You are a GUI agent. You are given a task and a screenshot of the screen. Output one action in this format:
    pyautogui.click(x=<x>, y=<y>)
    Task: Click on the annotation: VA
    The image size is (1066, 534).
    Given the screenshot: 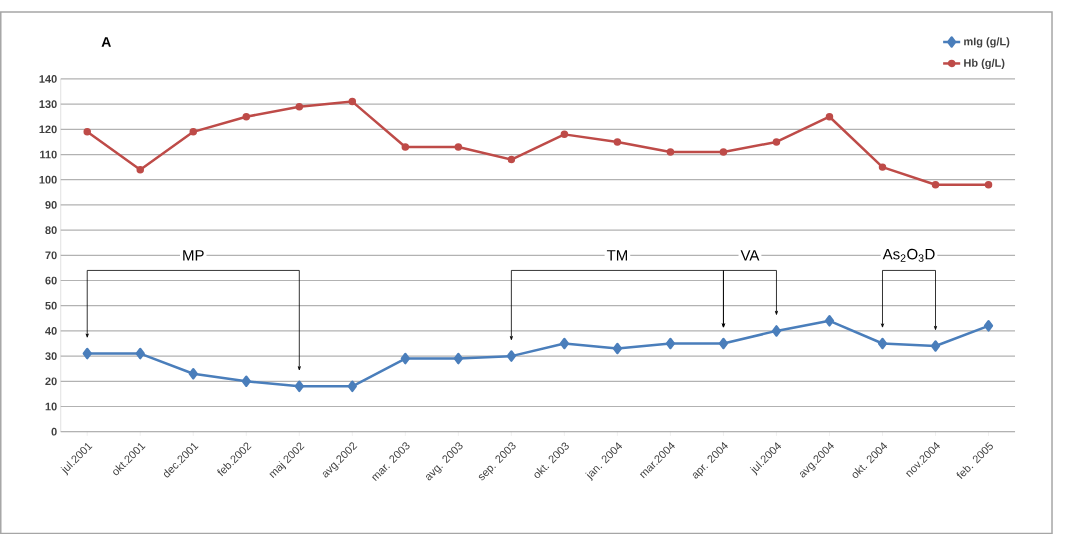 What is the action you would take?
    pyautogui.click(x=750, y=255)
    